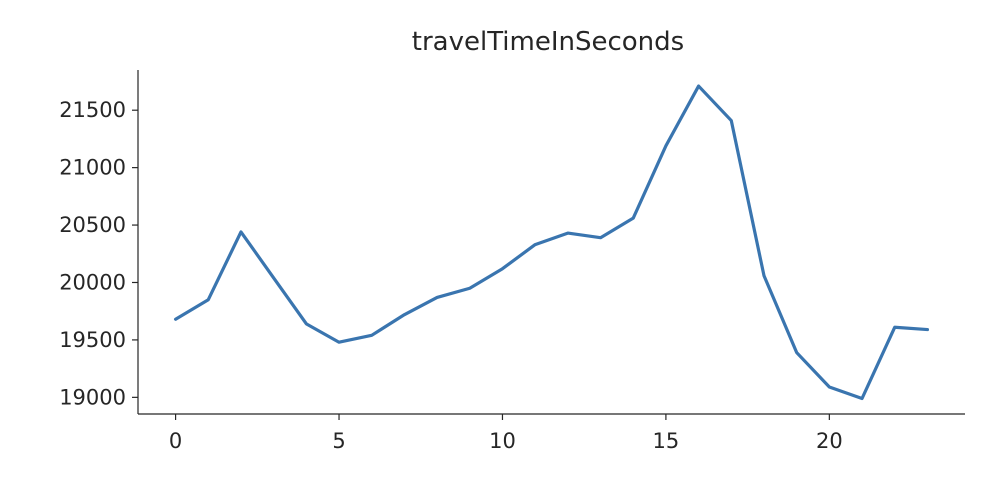 This screenshot has height=486, width=988. What do you see at coordinates (92, 397) in the screenshot?
I see `y-tick-label: 19000` at bounding box center [92, 397].